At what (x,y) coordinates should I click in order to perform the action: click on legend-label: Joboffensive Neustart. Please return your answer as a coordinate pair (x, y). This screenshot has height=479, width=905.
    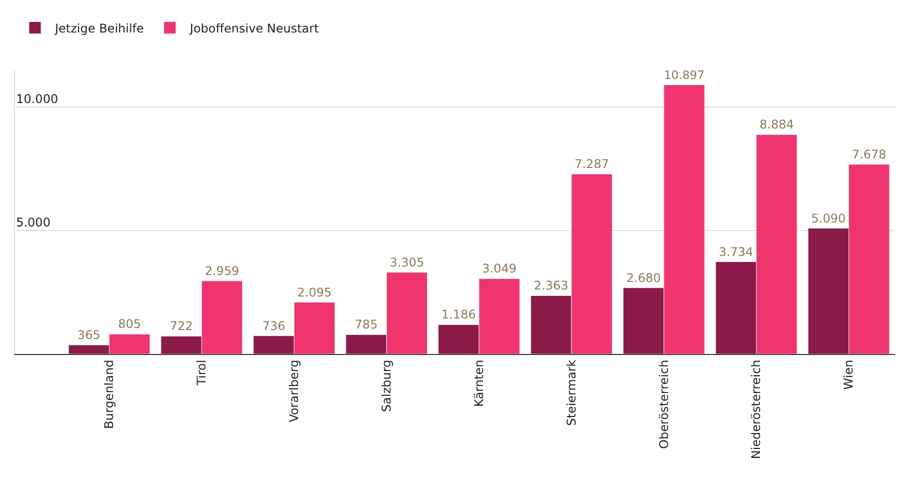
    Looking at the image, I should click on (254, 28).